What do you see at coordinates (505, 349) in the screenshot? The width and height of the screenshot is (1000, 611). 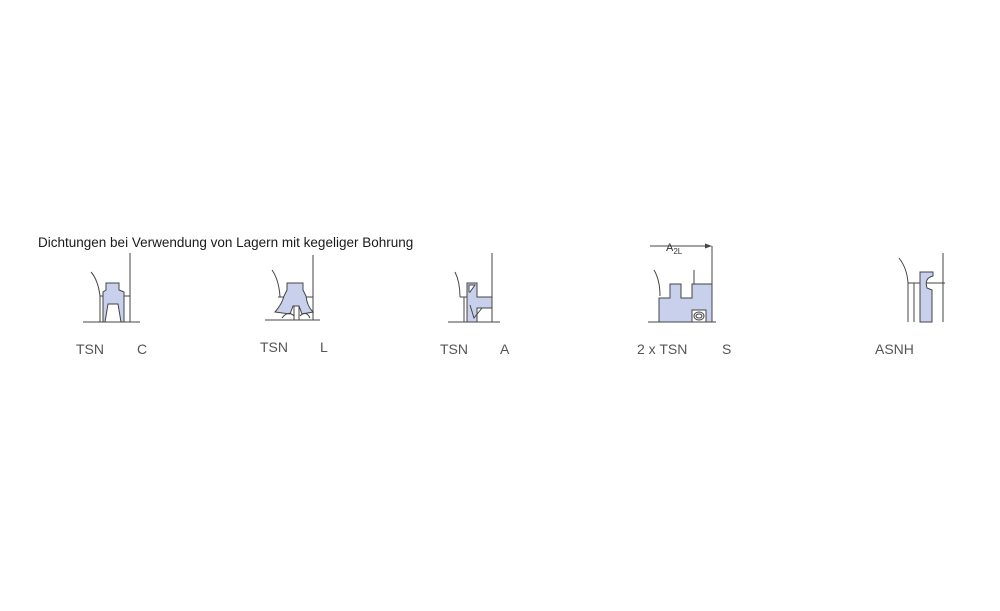 I see `seal-code-label: A` at bounding box center [505, 349].